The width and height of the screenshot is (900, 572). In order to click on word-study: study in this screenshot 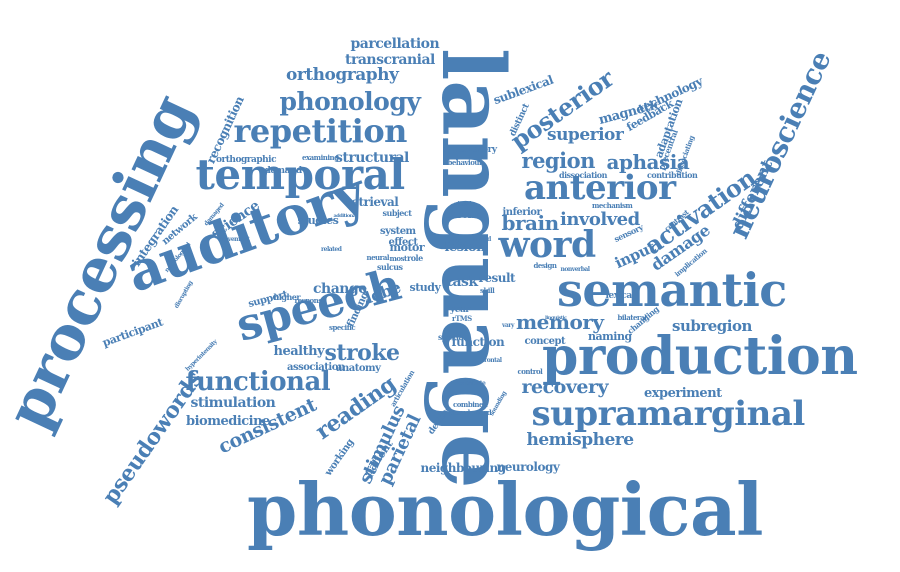, I will do `click(425, 287)`.